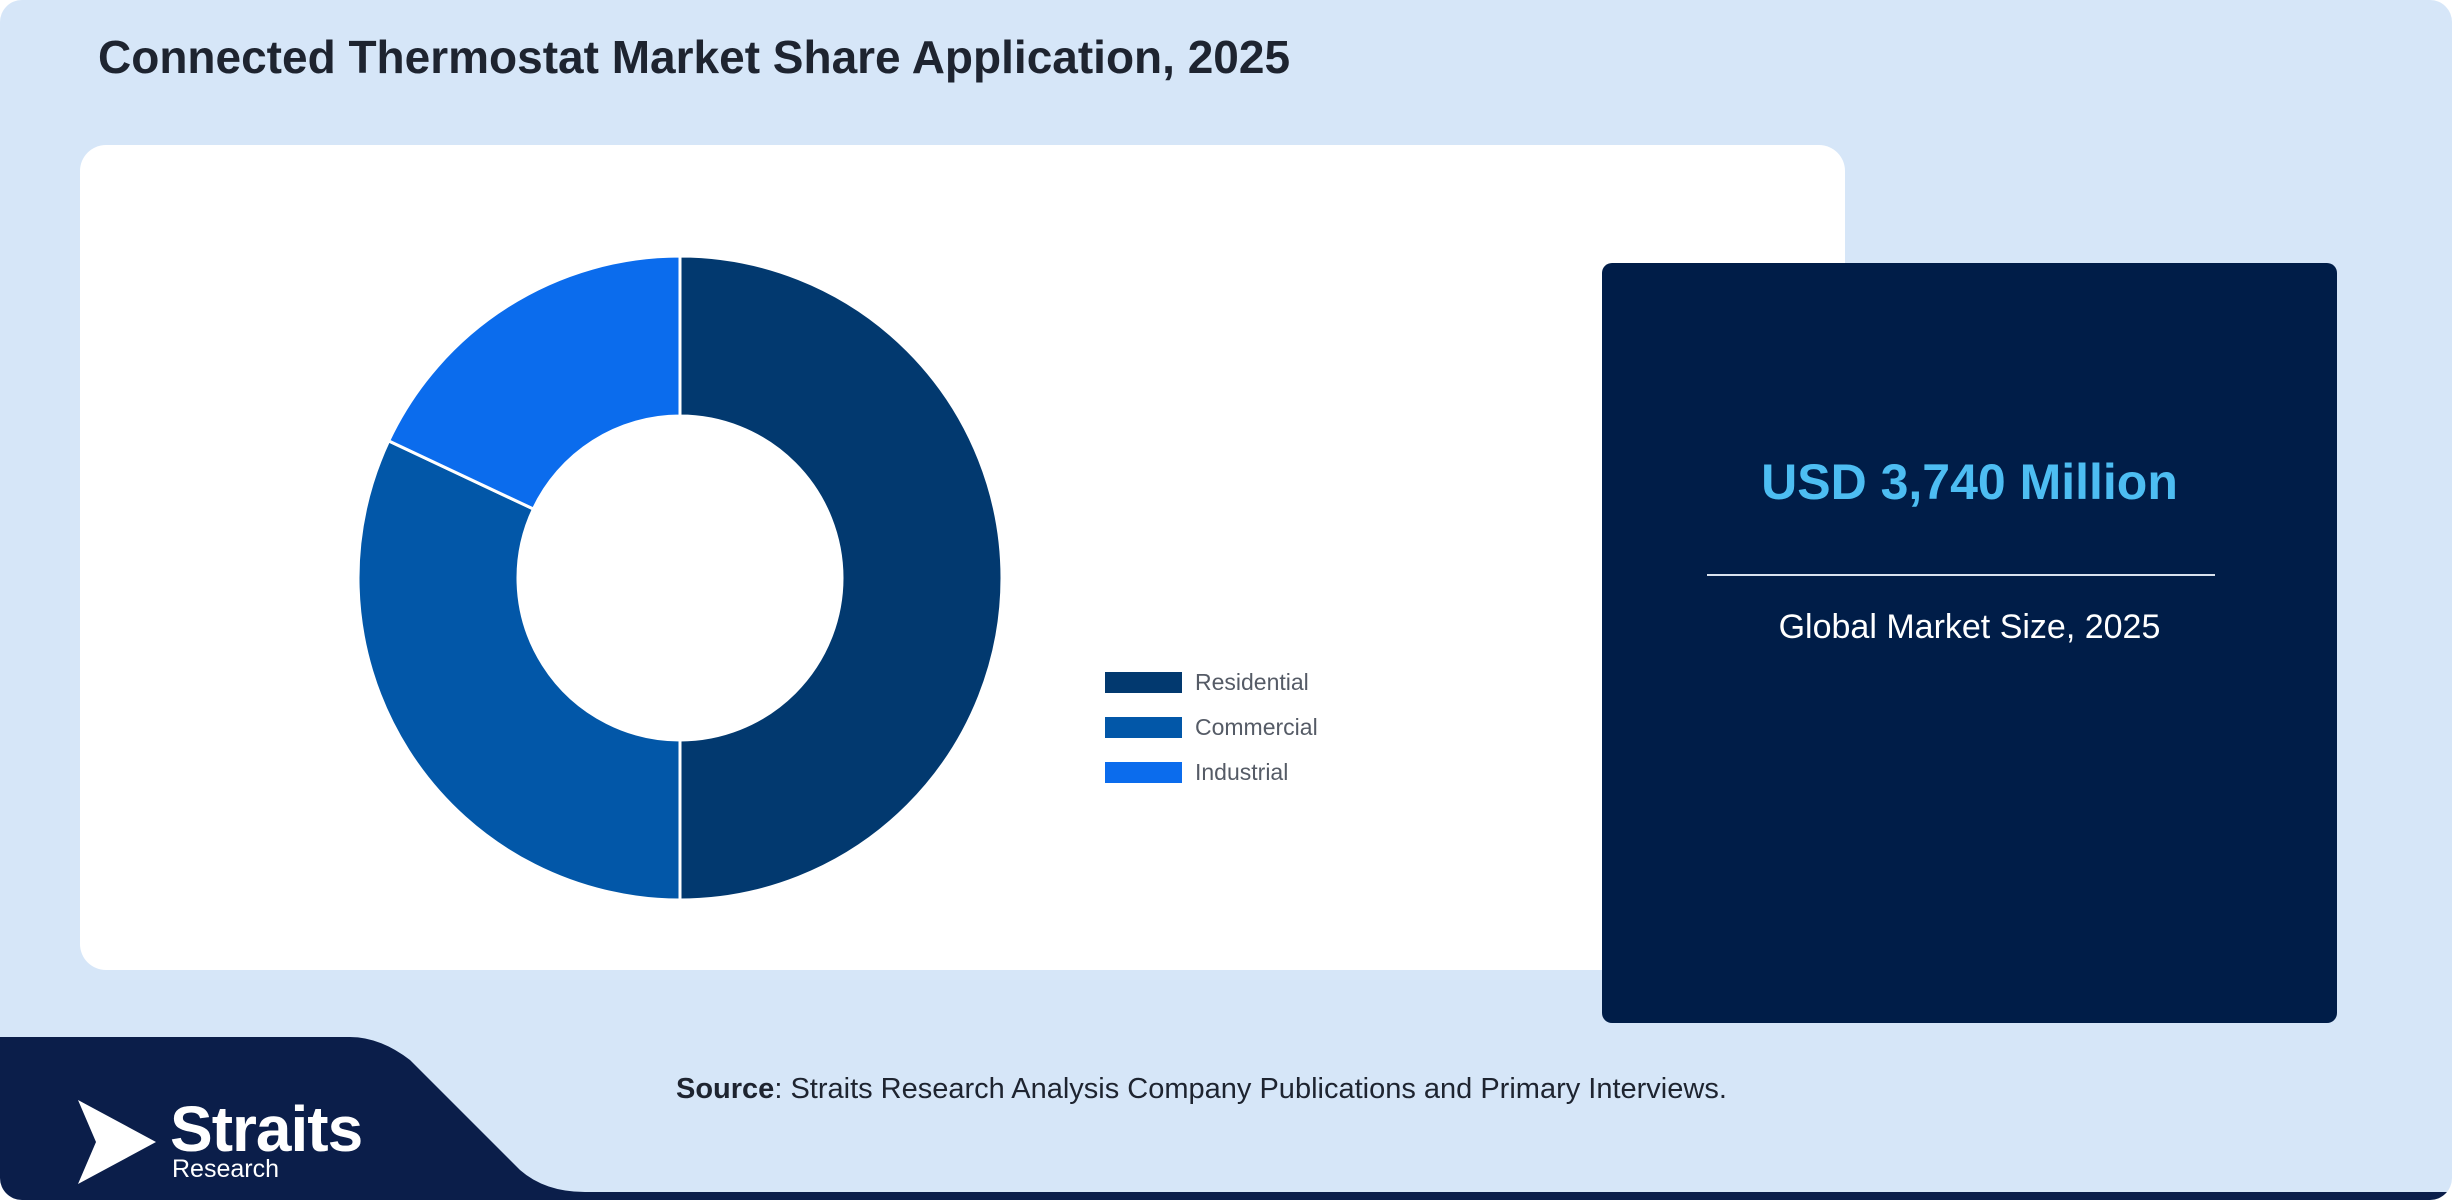  What do you see at coordinates (1969, 482) in the screenshot?
I see `market-size-value: USD 3,740 Million` at bounding box center [1969, 482].